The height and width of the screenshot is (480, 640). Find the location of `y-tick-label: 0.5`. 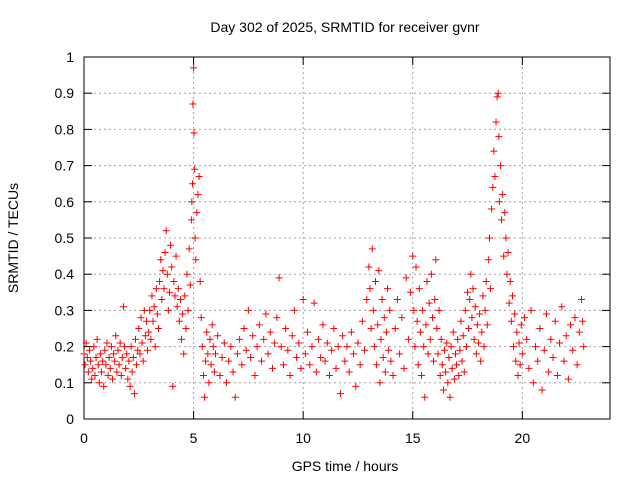

y-tick-label: 0.5 is located at coordinates (65, 238).